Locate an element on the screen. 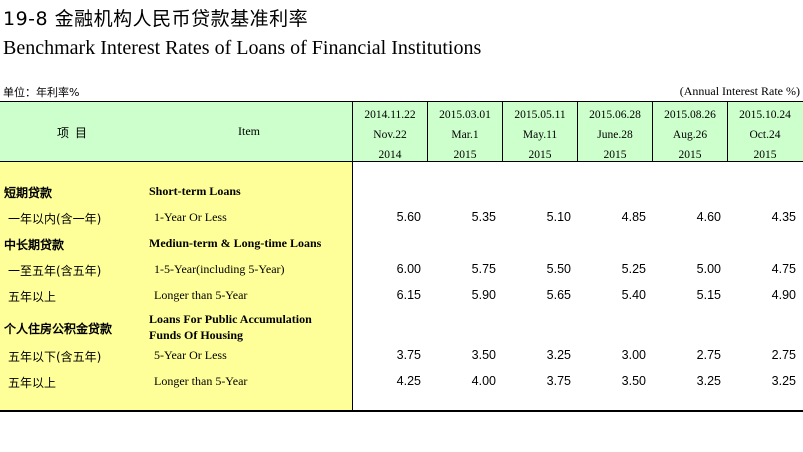 The image size is (803, 452). date-header: 2015.05.11 May.11 2015 is located at coordinates (540, 135).